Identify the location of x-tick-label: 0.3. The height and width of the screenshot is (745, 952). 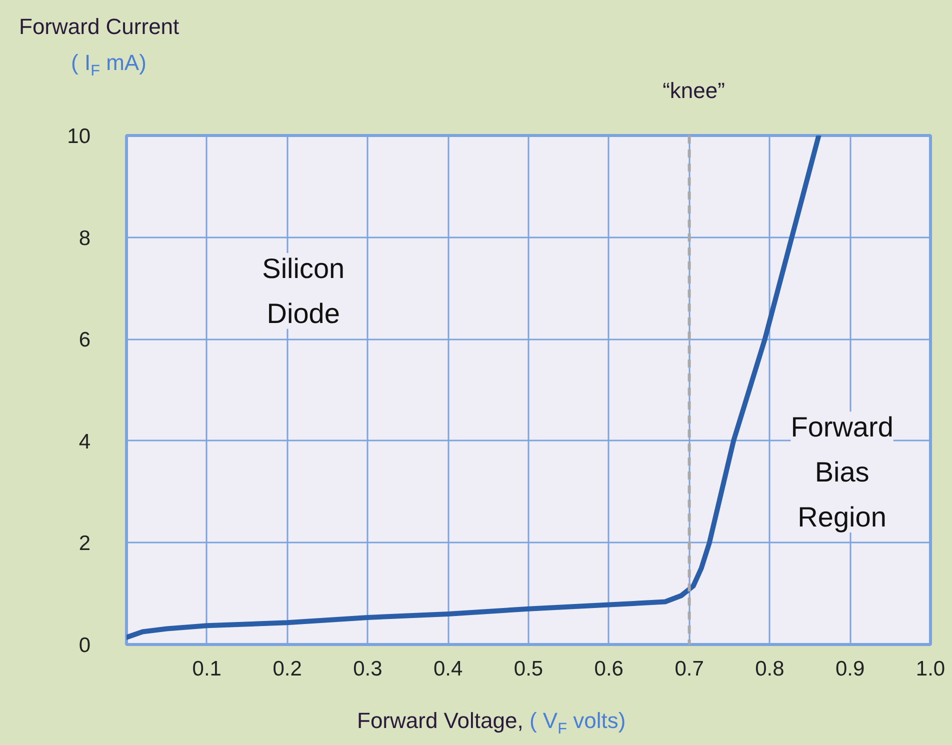
(367, 669).